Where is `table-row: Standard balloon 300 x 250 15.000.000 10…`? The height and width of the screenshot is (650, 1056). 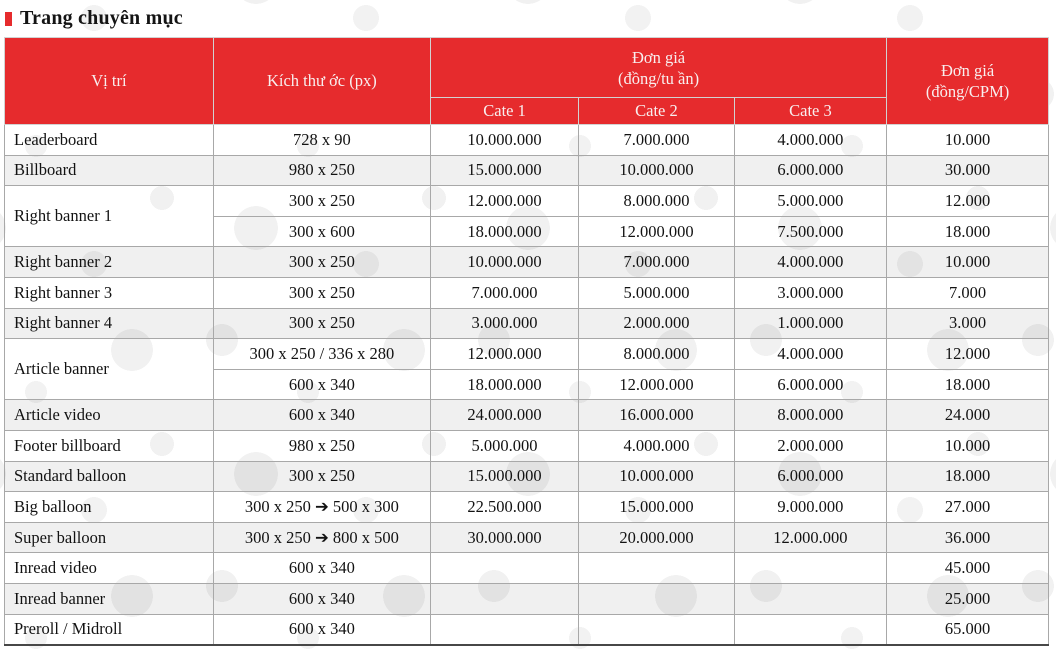
table-row: Standard balloon 300 x 250 15.000.000 10… is located at coordinates (526, 476).